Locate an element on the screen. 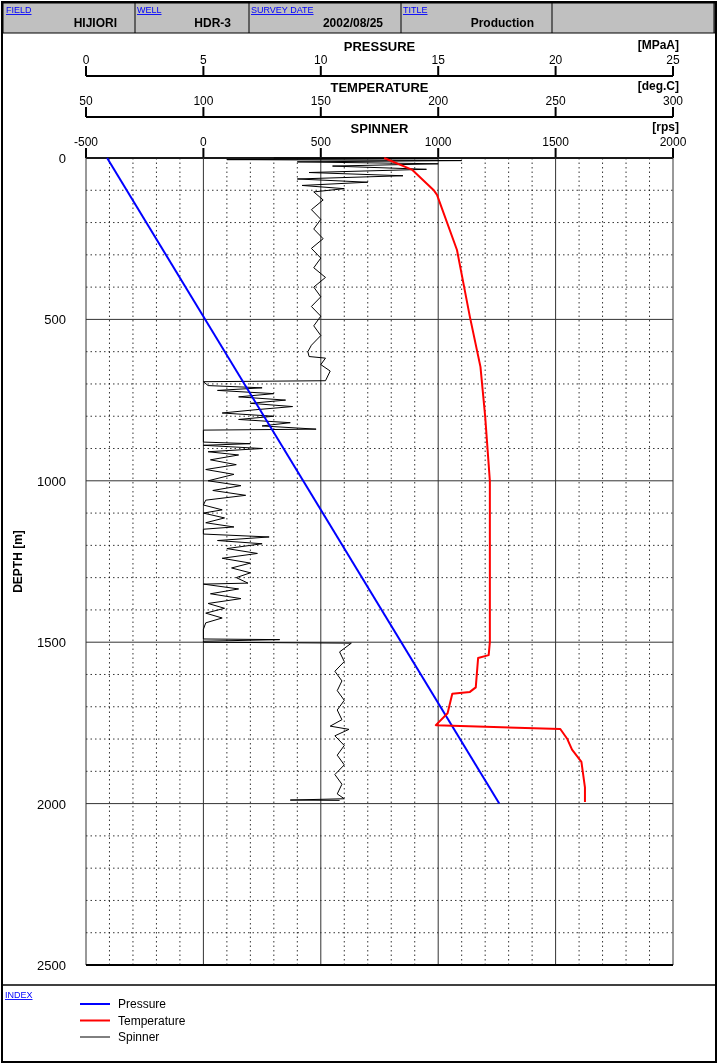 The width and height of the screenshot is (718, 1064). text: Production is located at coordinates (502, 23).